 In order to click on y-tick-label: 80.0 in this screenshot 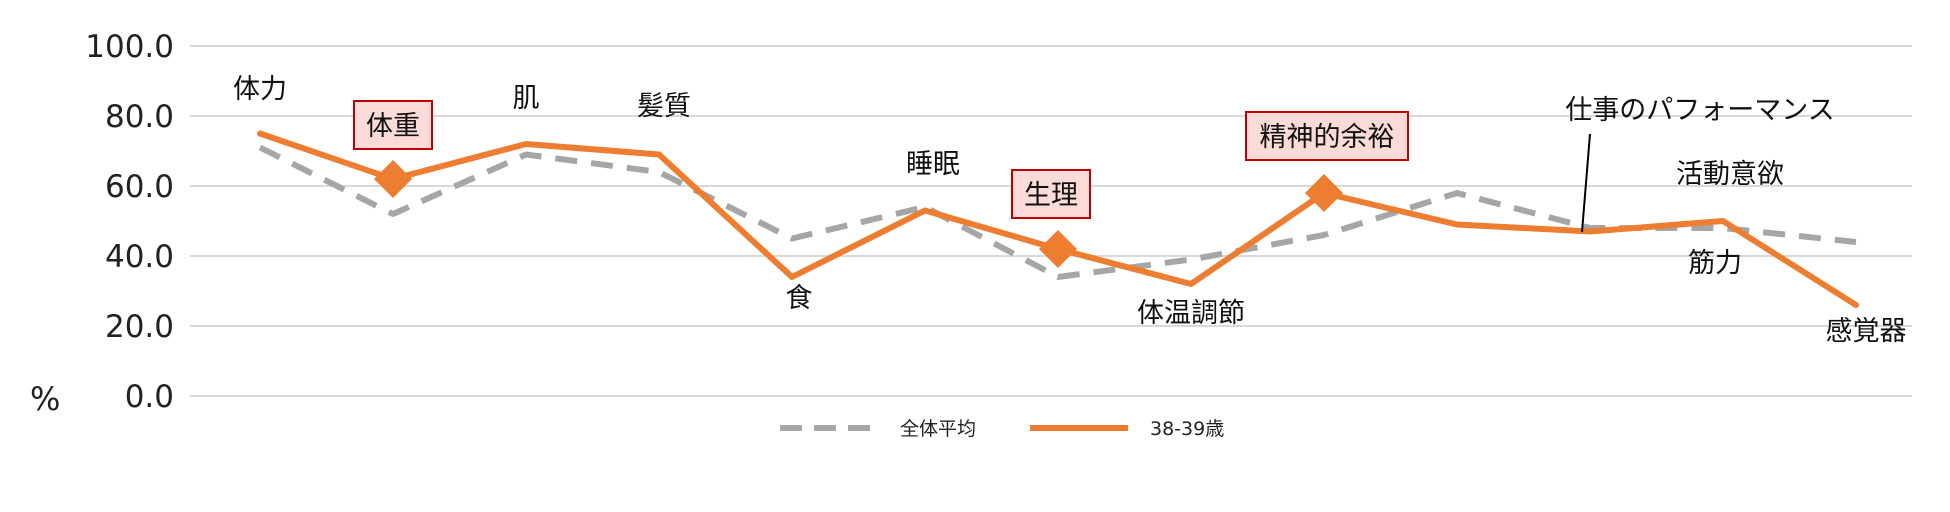, I will do `click(139, 117)`.